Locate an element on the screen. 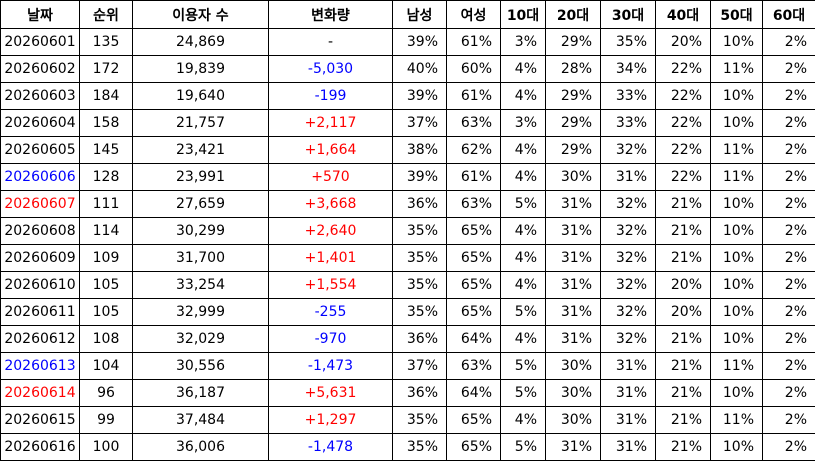 The height and width of the screenshot is (461, 815). table-cell: 20260613 is located at coordinates (40, 366).